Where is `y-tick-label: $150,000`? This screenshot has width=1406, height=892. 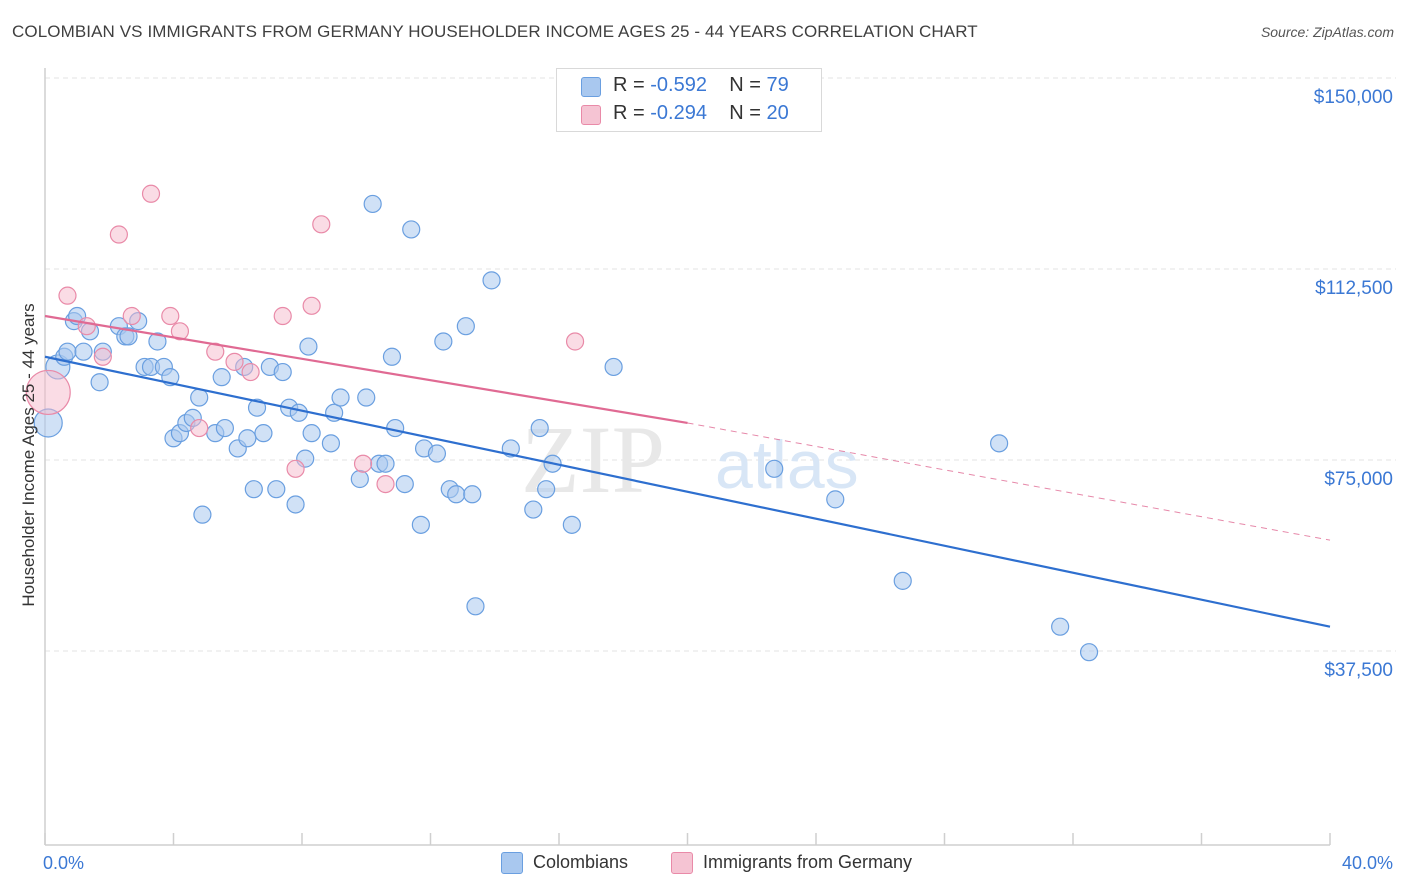
y-tick-label: $150,000 is located at coordinates (1353, 97).